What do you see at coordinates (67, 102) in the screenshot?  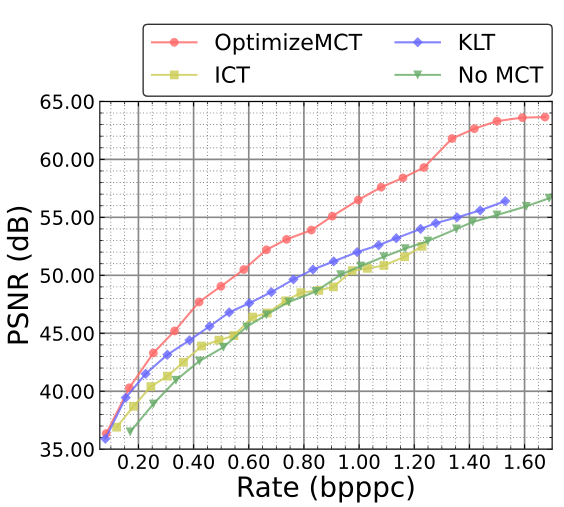 I see `y-tick-label: 65.00` at bounding box center [67, 102].